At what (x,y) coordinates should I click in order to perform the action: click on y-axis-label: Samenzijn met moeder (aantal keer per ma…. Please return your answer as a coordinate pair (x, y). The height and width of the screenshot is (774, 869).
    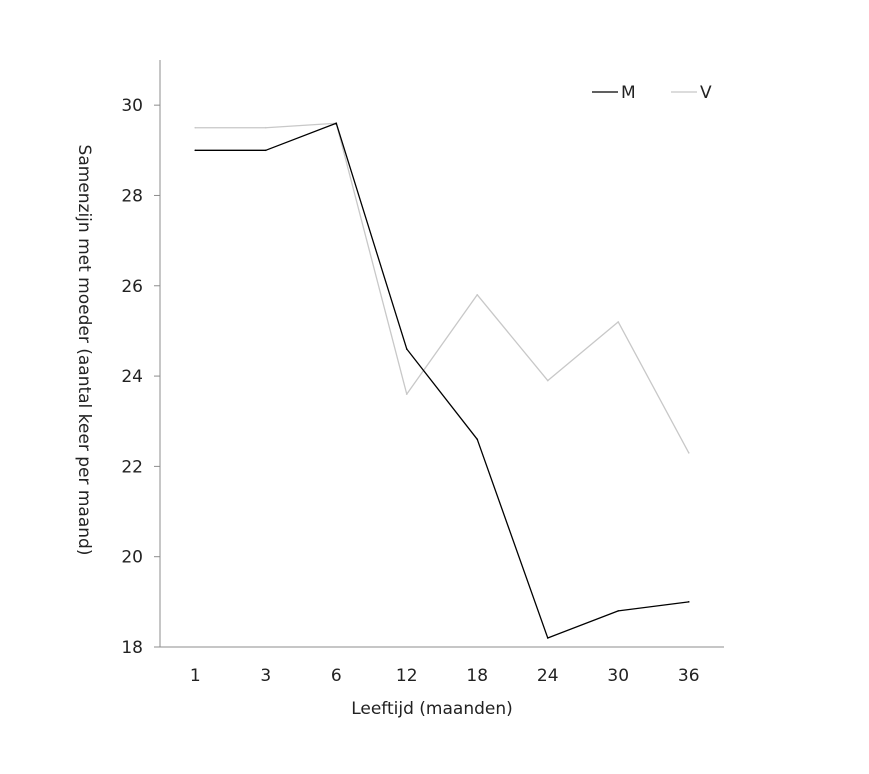
    Looking at the image, I should click on (84, 350).